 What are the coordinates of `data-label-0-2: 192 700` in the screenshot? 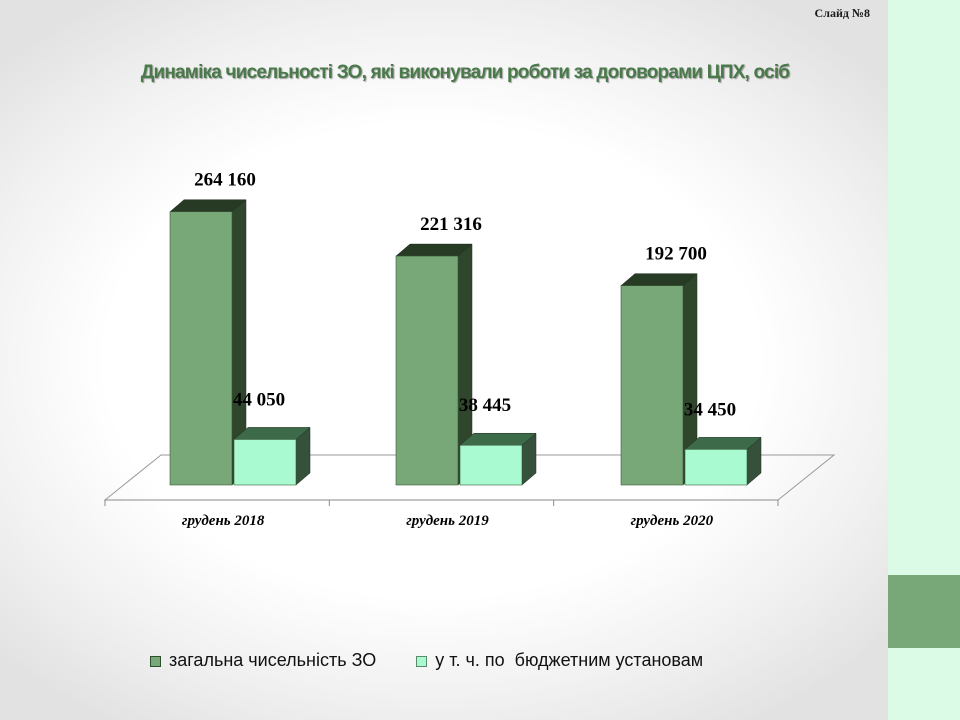 It's located at (676, 254).